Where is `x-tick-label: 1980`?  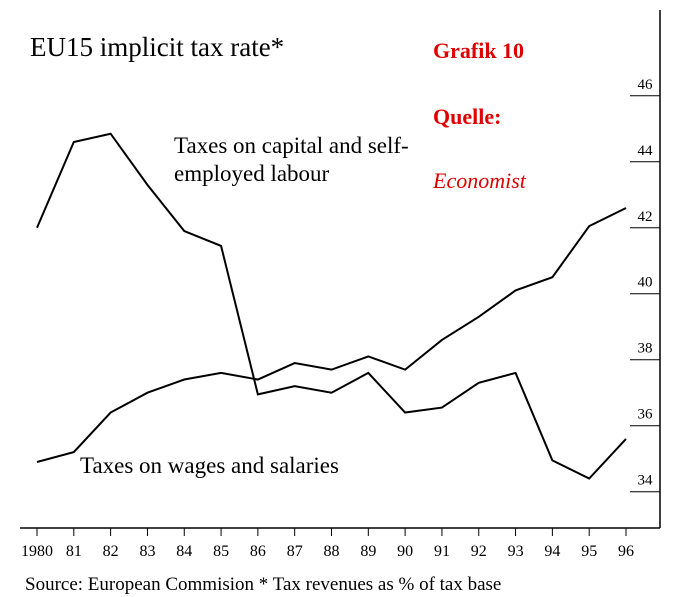
x-tick-label: 1980 is located at coordinates (37, 551).